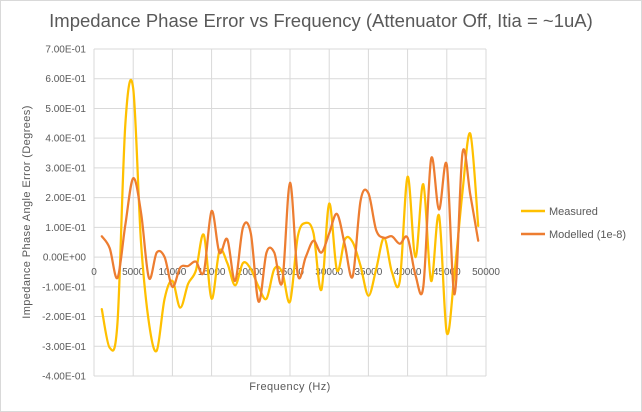 Image resolution: width=642 pixels, height=412 pixels. I want to click on y-tick-label: -2.00E-01, so click(64, 317).